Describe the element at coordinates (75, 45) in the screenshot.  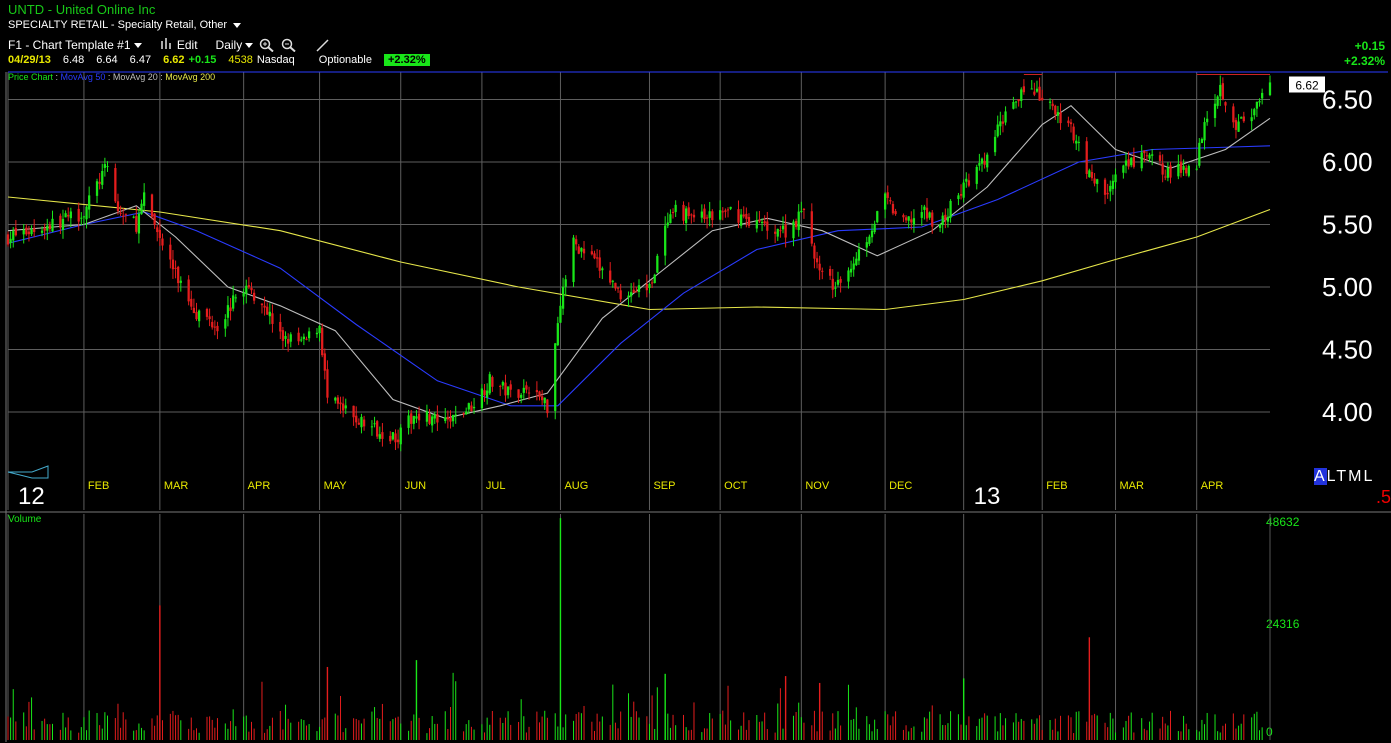
I see `template-dropdown: F1 - Chart Template #1` at that location.